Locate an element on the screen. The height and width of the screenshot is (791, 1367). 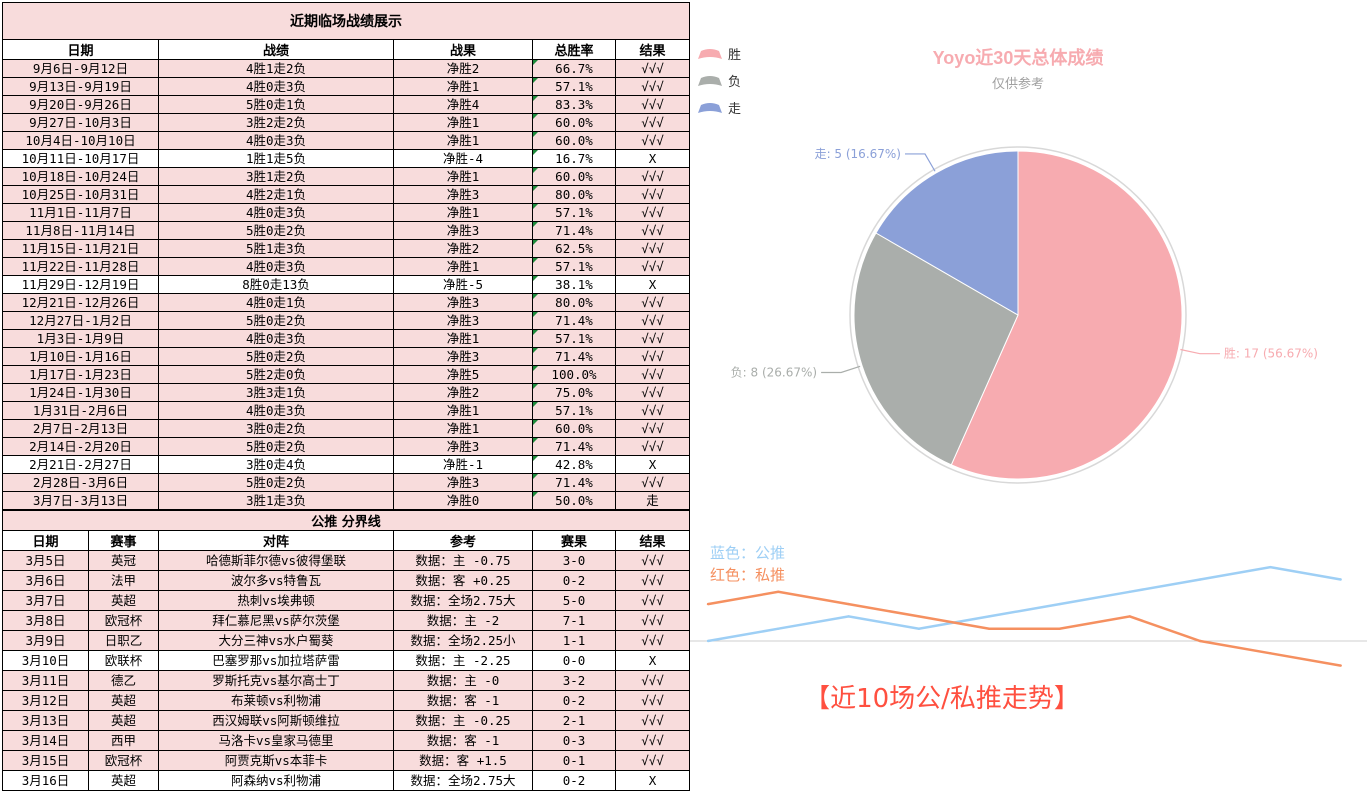
col-date-cell: 11月1日-11月7日 is located at coordinates (80, 212).